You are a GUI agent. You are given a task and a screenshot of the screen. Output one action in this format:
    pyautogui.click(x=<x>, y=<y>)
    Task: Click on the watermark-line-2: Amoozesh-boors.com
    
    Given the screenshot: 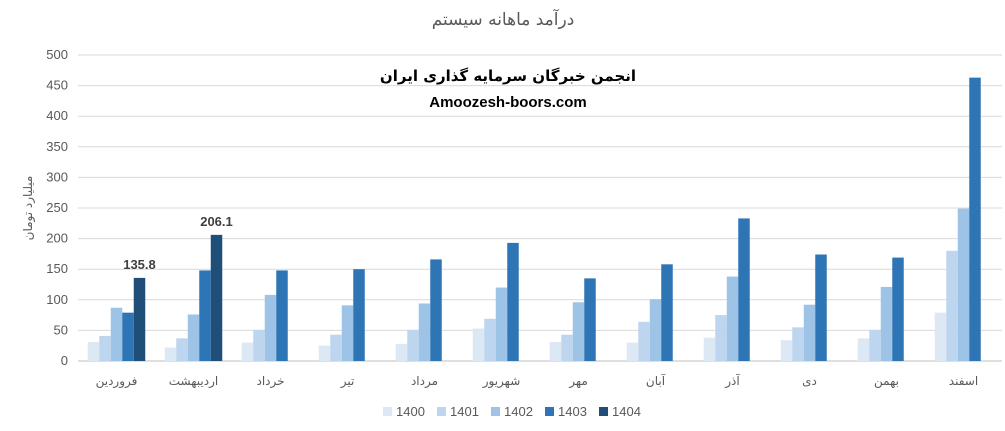 What is the action you would take?
    pyautogui.click(x=508, y=102)
    